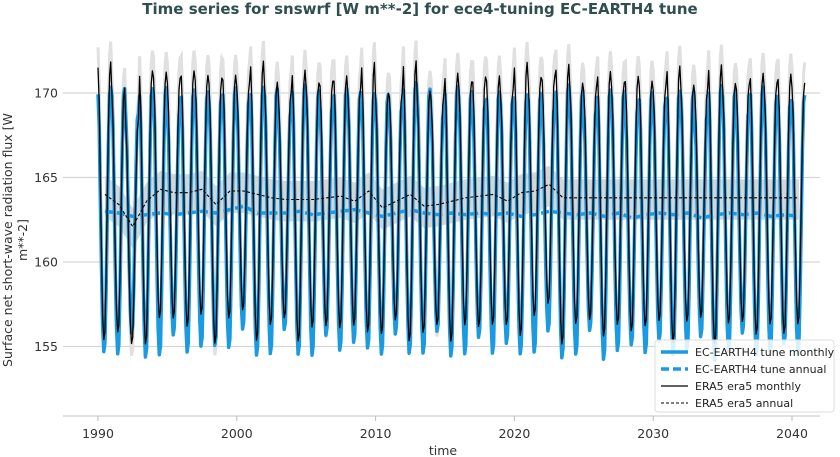  What do you see at coordinates (46, 93) in the screenshot?
I see `y-tick-label: 170` at bounding box center [46, 93].